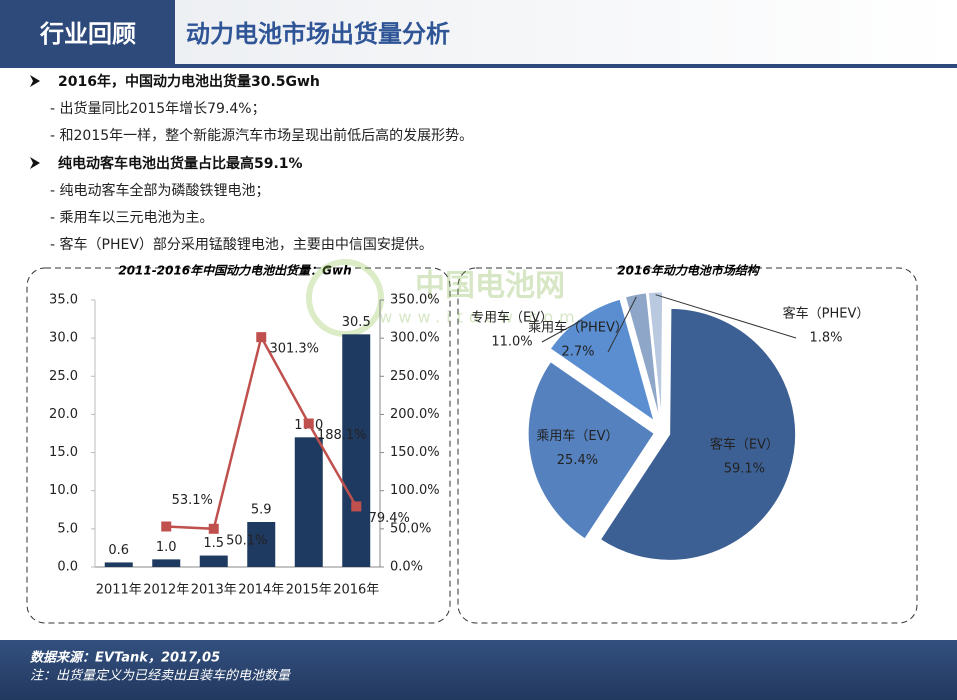  What do you see at coordinates (118, 550) in the screenshot?
I see `data-label: 0.6` at bounding box center [118, 550].